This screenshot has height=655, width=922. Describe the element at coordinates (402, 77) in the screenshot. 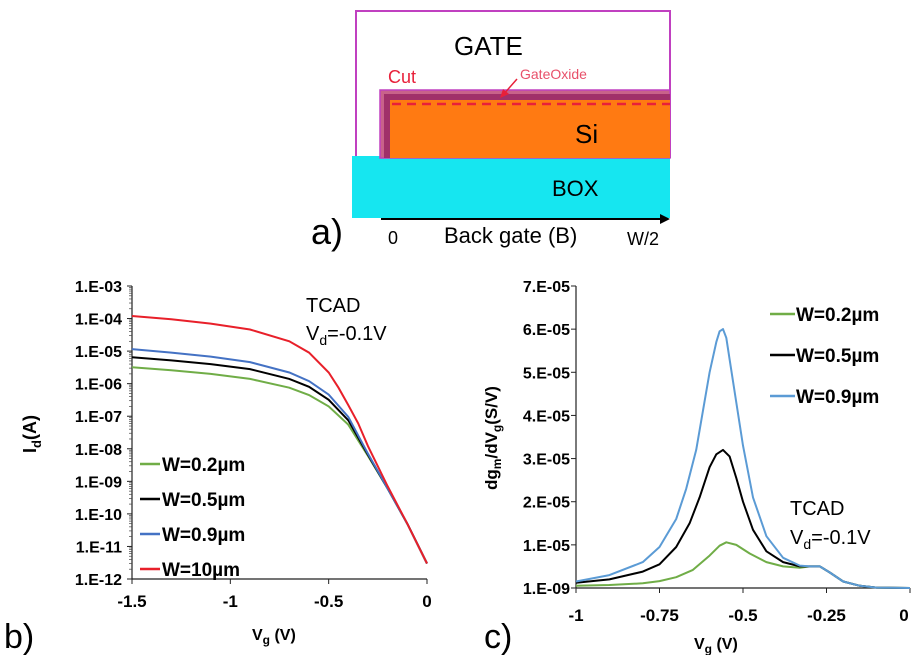

I see `cut-label: Cut` at that location.